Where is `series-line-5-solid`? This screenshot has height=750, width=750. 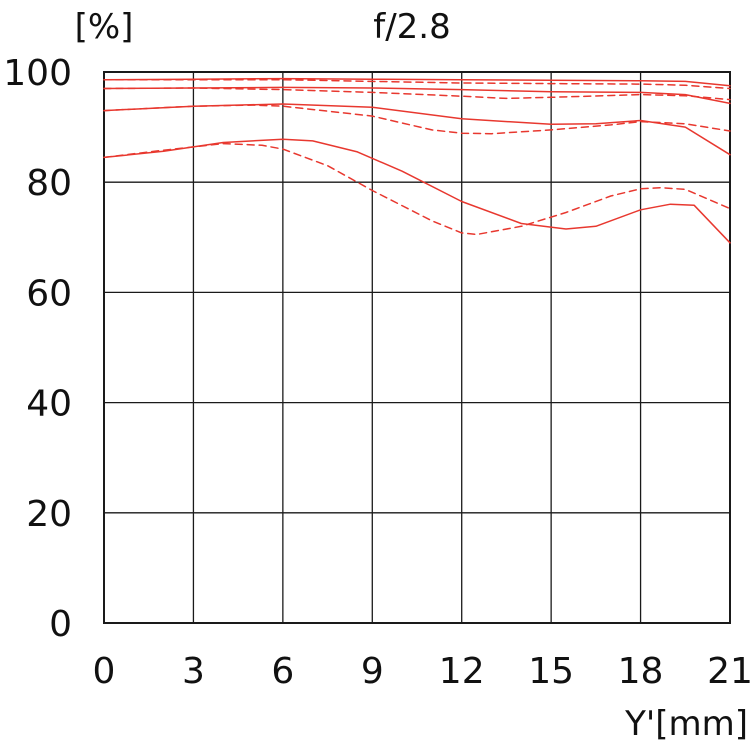
series-line-5-solid is located at coordinates (417, 129).